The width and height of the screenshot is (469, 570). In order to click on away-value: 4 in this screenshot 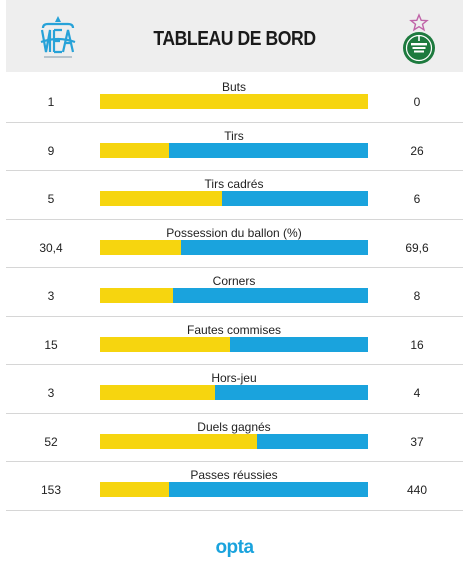, I will do `click(417, 393)`.